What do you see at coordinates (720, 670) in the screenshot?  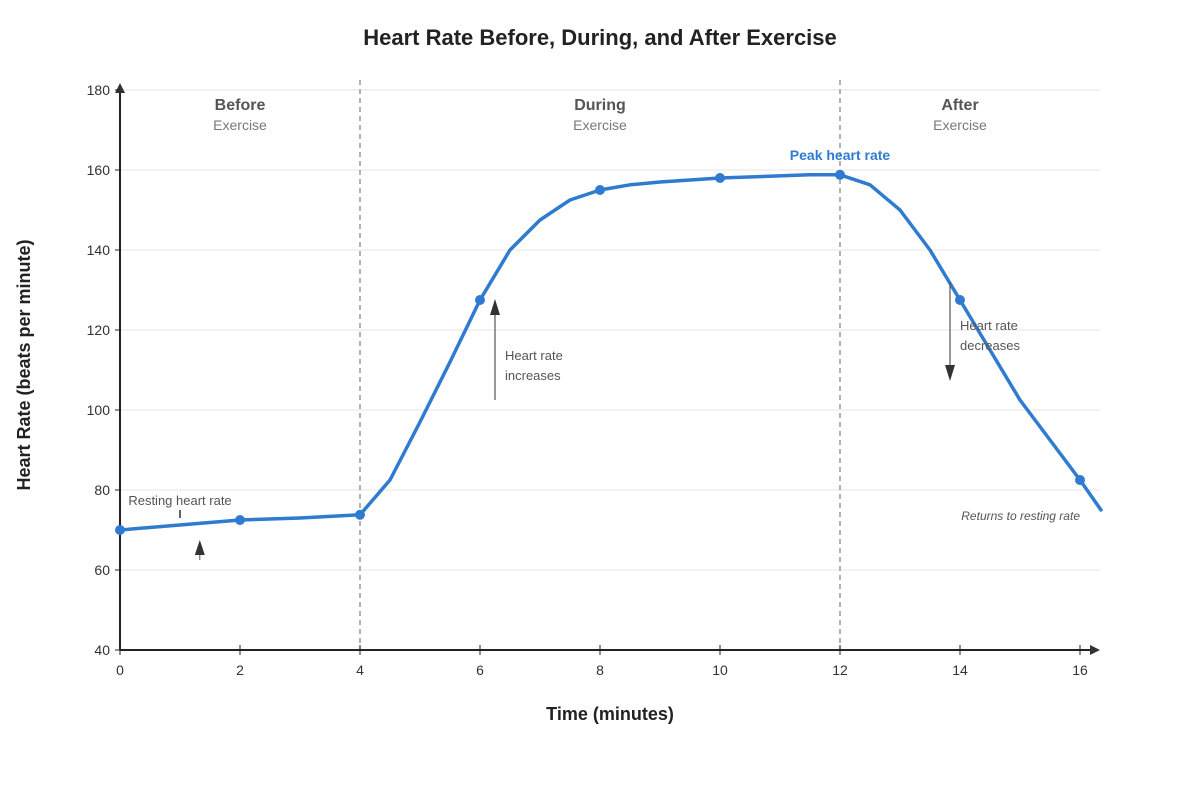 I see `x-tick-label-10: 10` at bounding box center [720, 670].